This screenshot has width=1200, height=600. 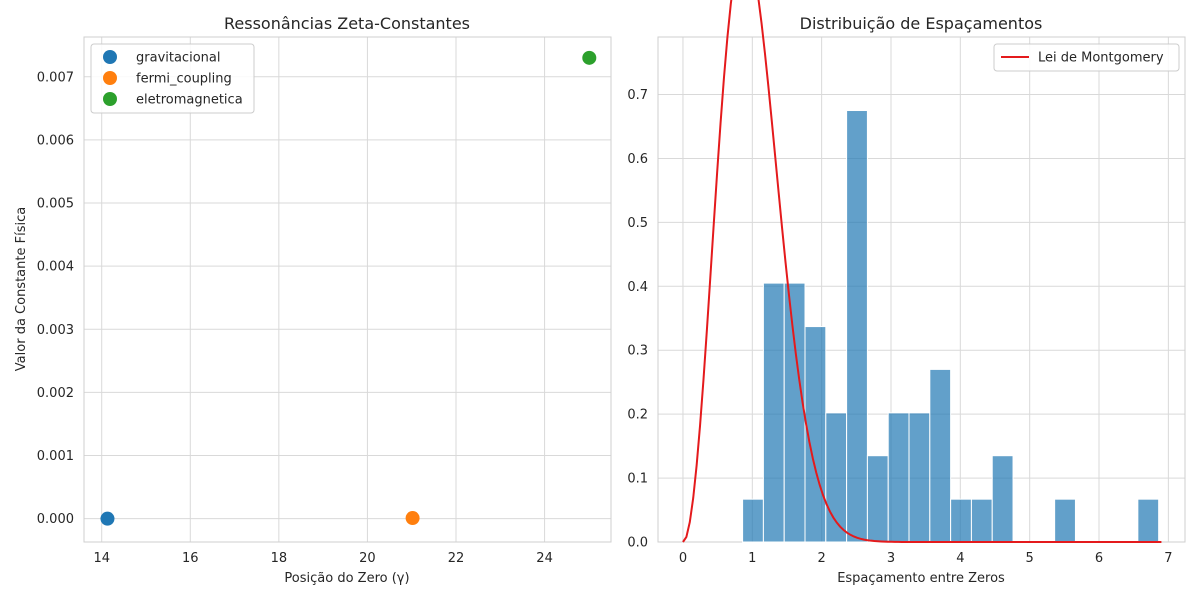 I want to click on scatter-legend-box, so click(x=172, y=78).